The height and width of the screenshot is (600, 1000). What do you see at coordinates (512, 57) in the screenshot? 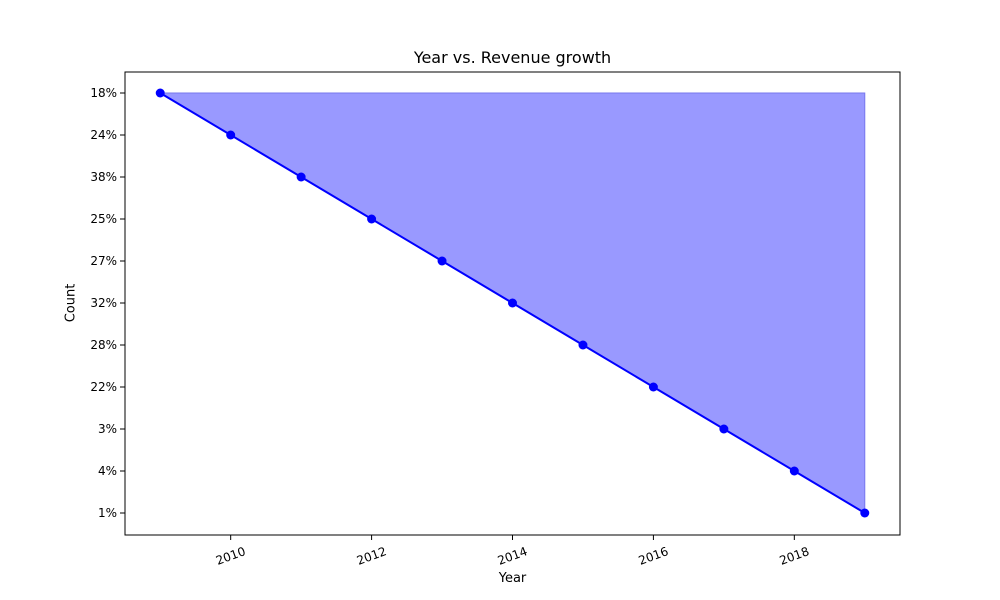
I see `chart-title: Year vs. Revenue growth` at bounding box center [512, 57].